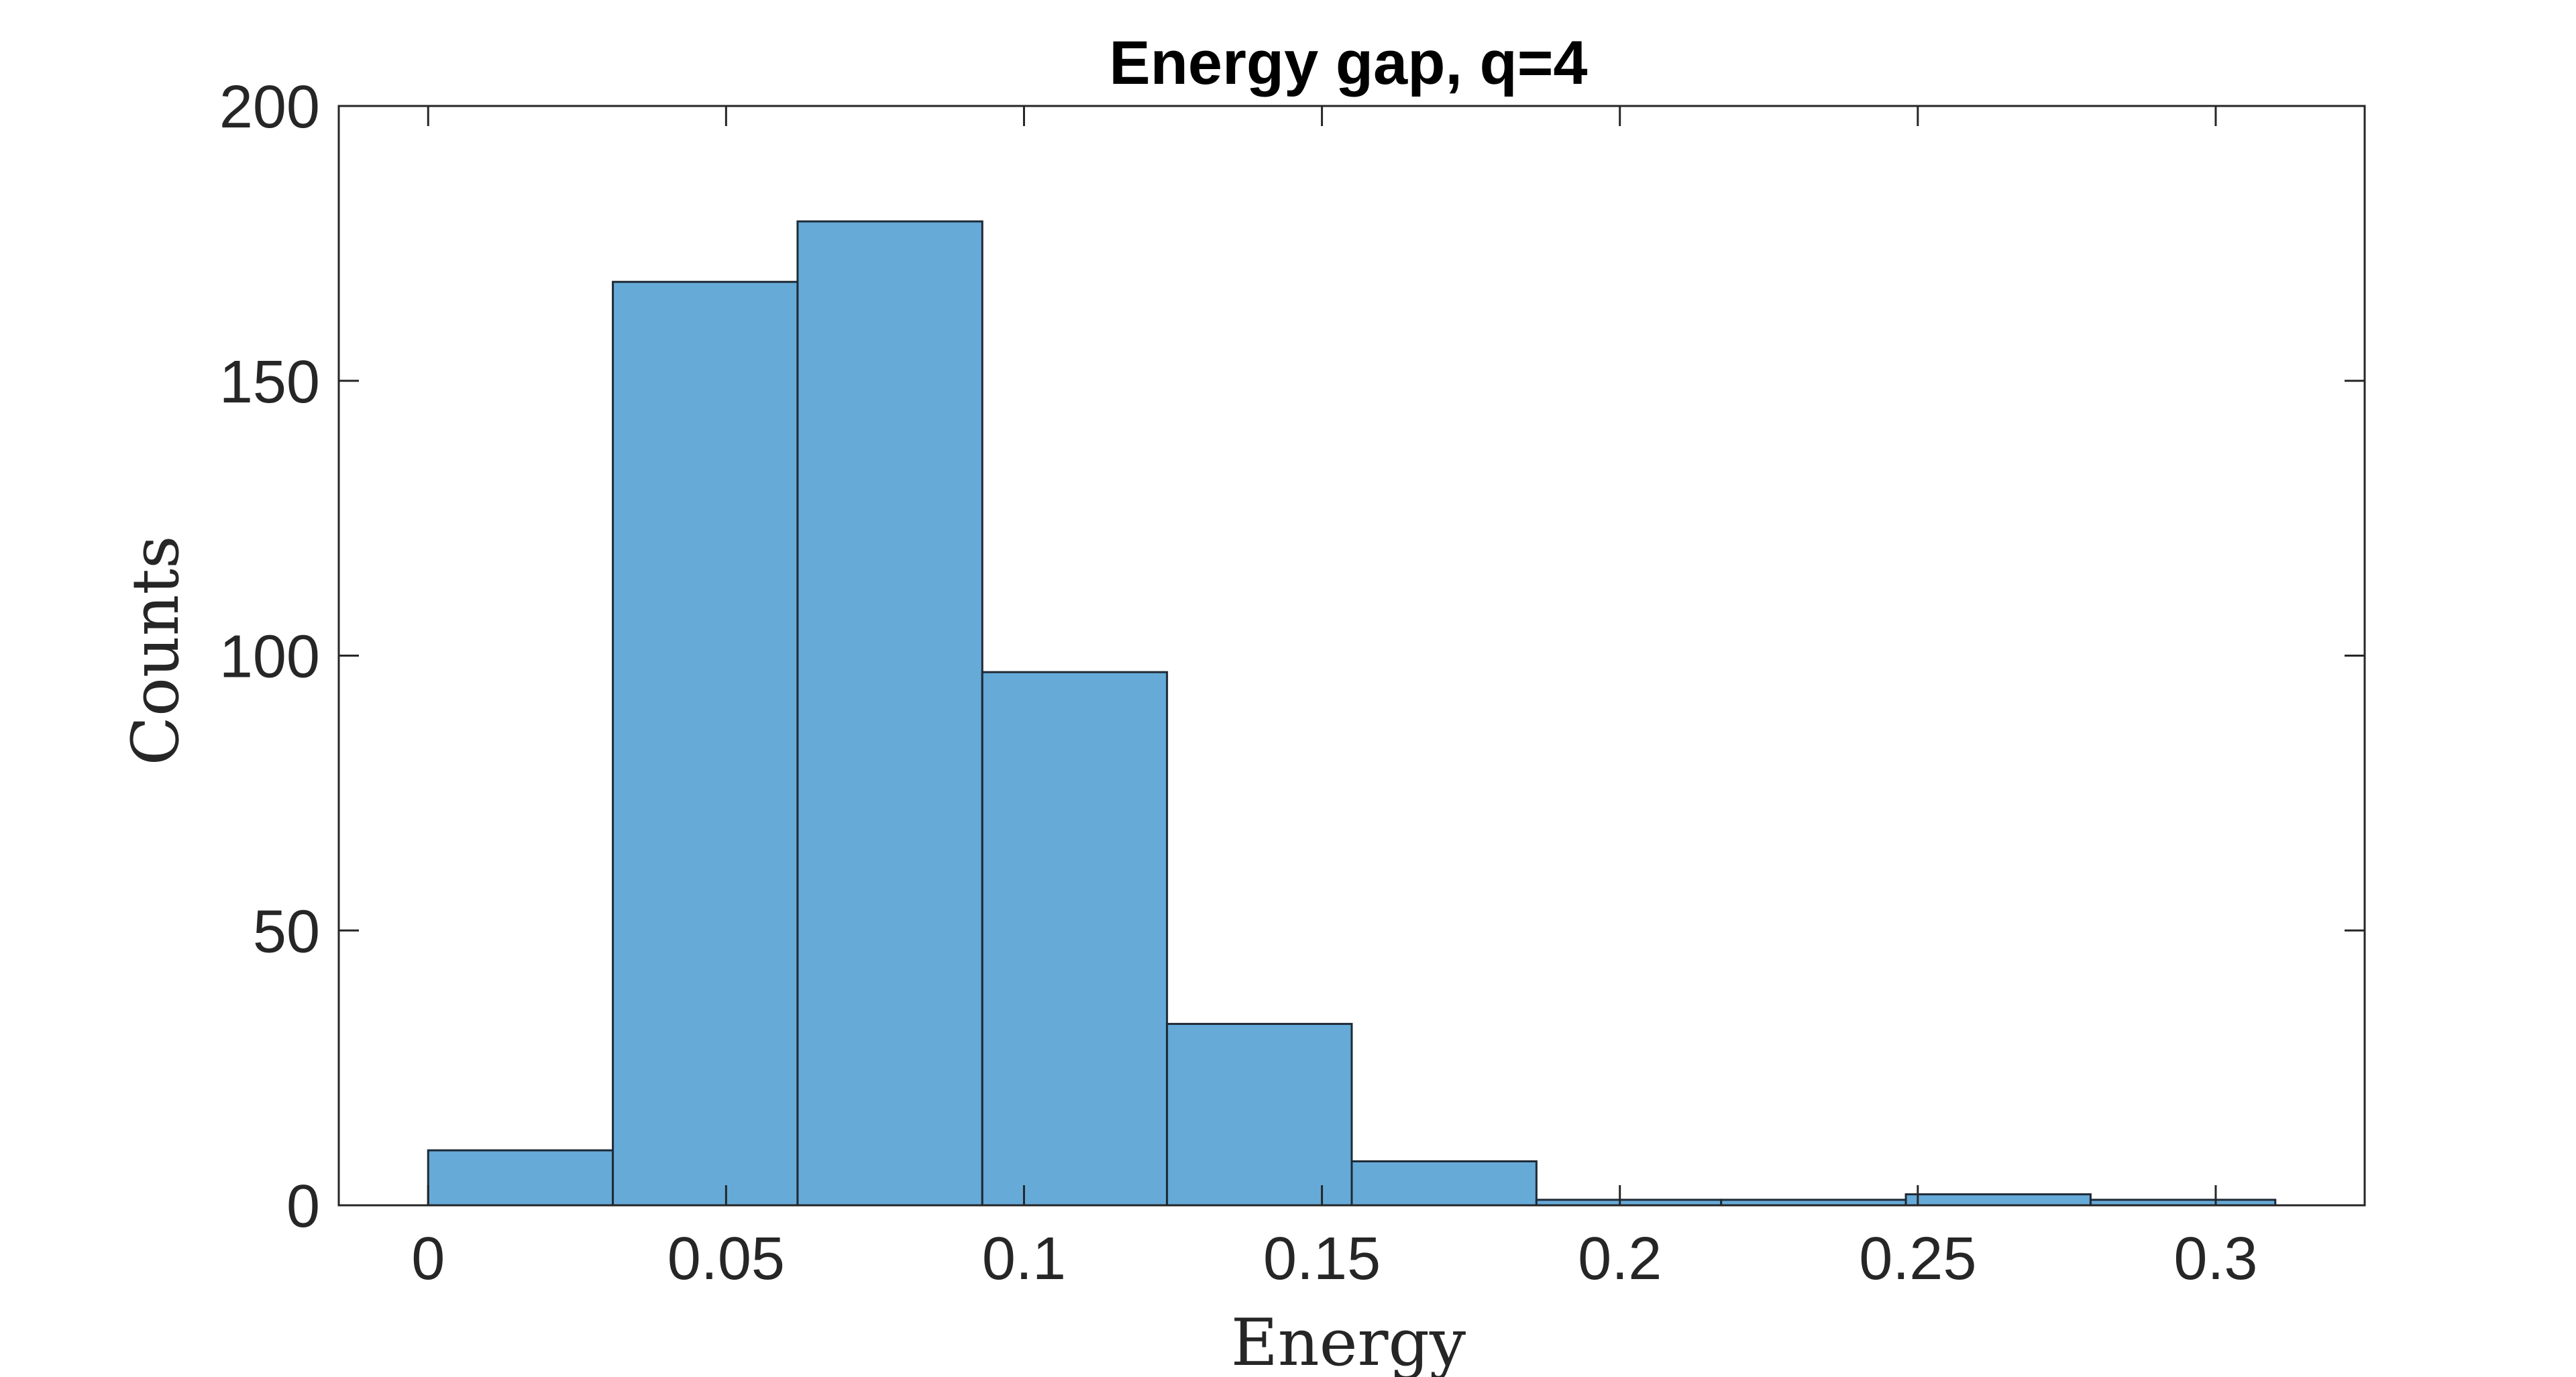 This screenshot has width=2576, height=1377. I want to click on y-tick-labels: 0 50 100 150 200, so click(269, 657).